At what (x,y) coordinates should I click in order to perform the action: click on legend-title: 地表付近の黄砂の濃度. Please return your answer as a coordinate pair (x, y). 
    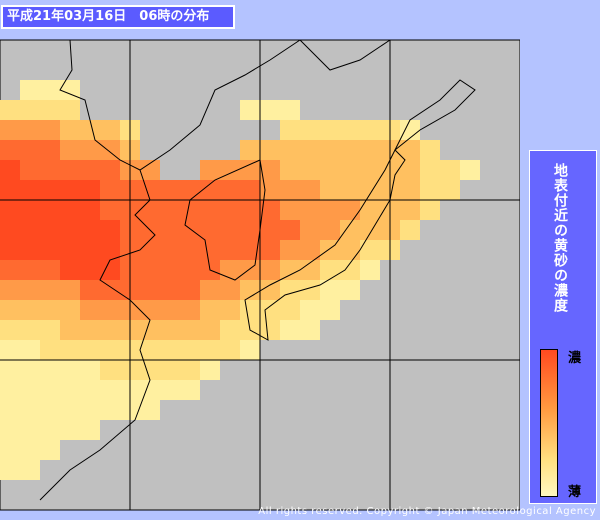
    Looking at the image, I should click on (560, 238).